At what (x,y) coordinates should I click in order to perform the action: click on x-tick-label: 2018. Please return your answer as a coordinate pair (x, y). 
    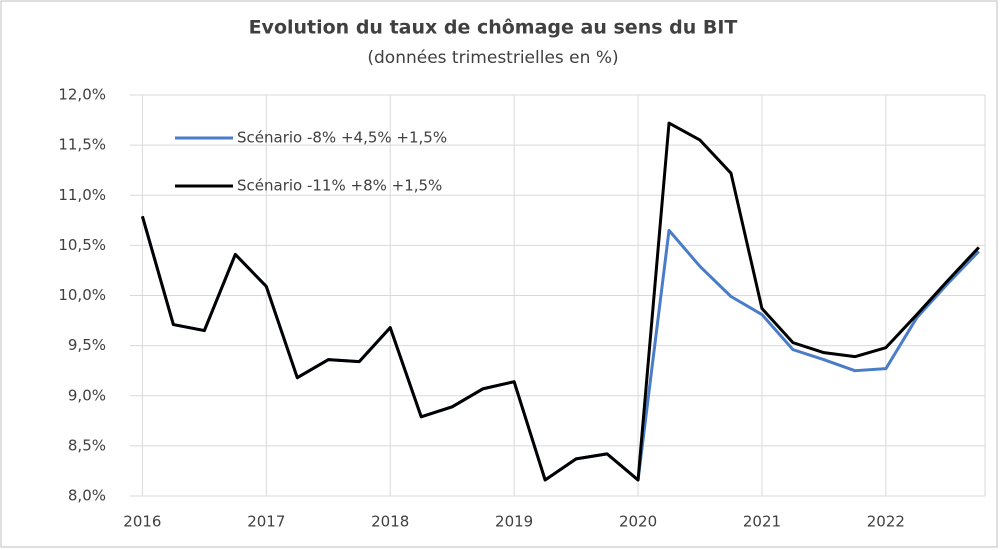
    Looking at the image, I should click on (390, 522).